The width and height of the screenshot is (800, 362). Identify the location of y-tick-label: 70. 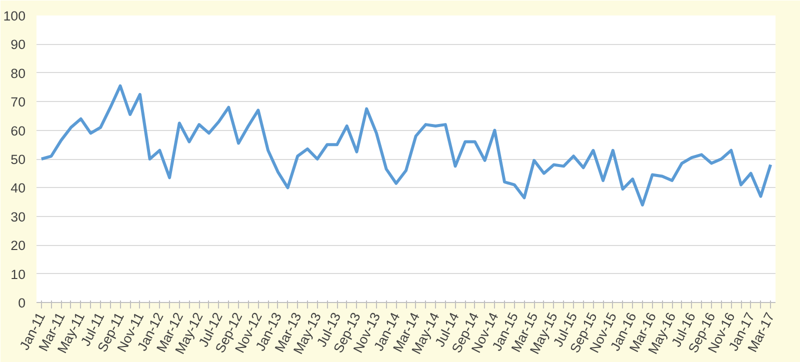
(18, 102).